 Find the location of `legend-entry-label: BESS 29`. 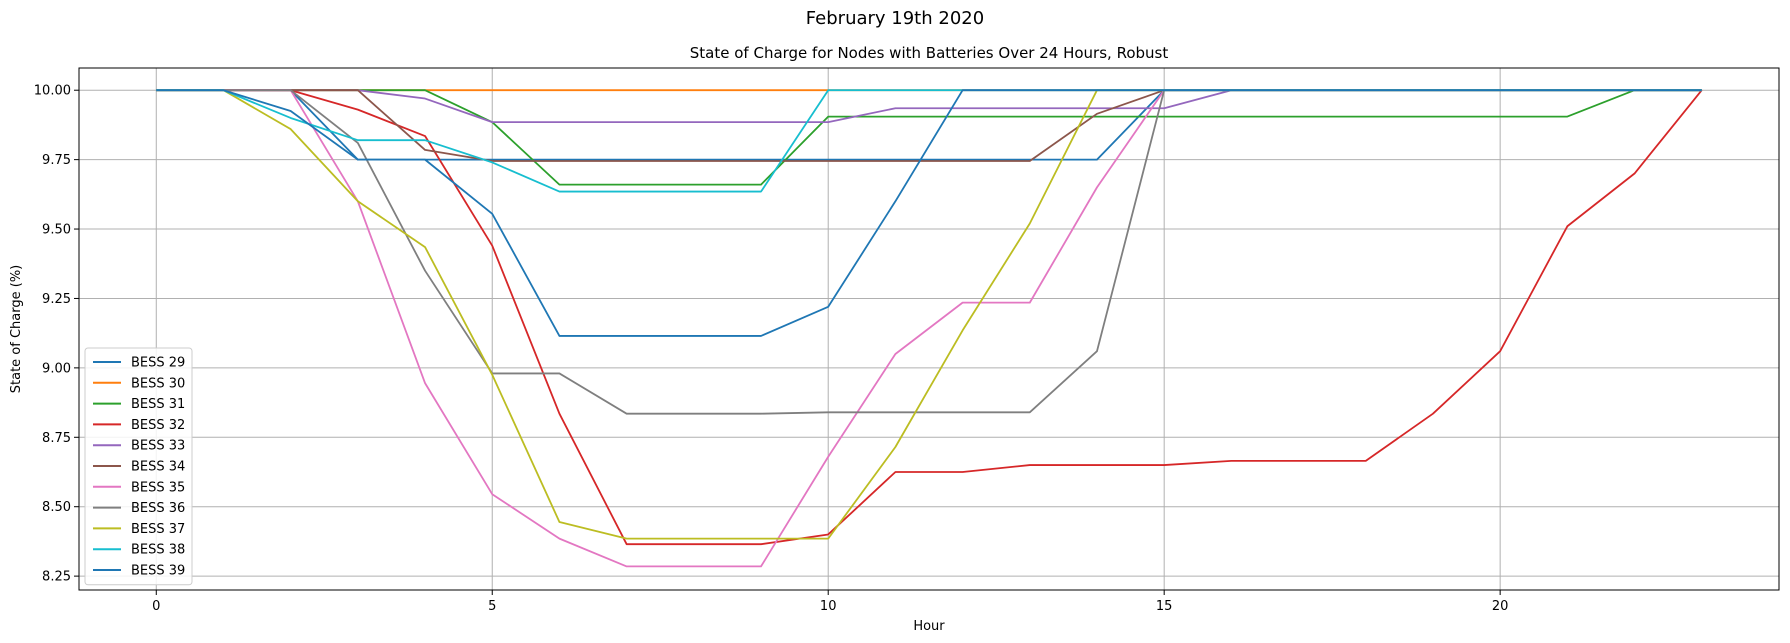

legend-entry-label: BESS 29 is located at coordinates (158, 363).